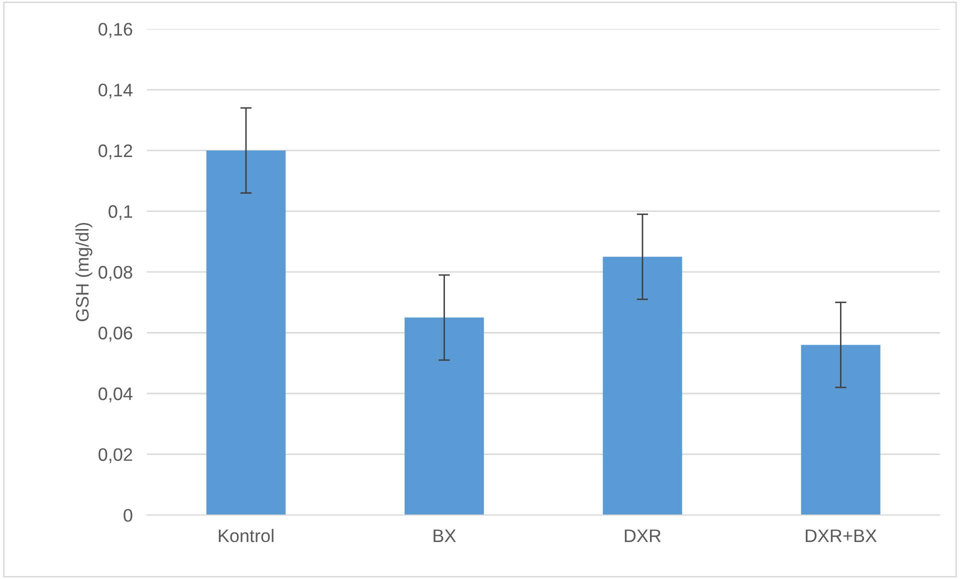  What do you see at coordinates (445, 536) in the screenshot?
I see `x-tick-label: BX` at bounding box center [445, 536].